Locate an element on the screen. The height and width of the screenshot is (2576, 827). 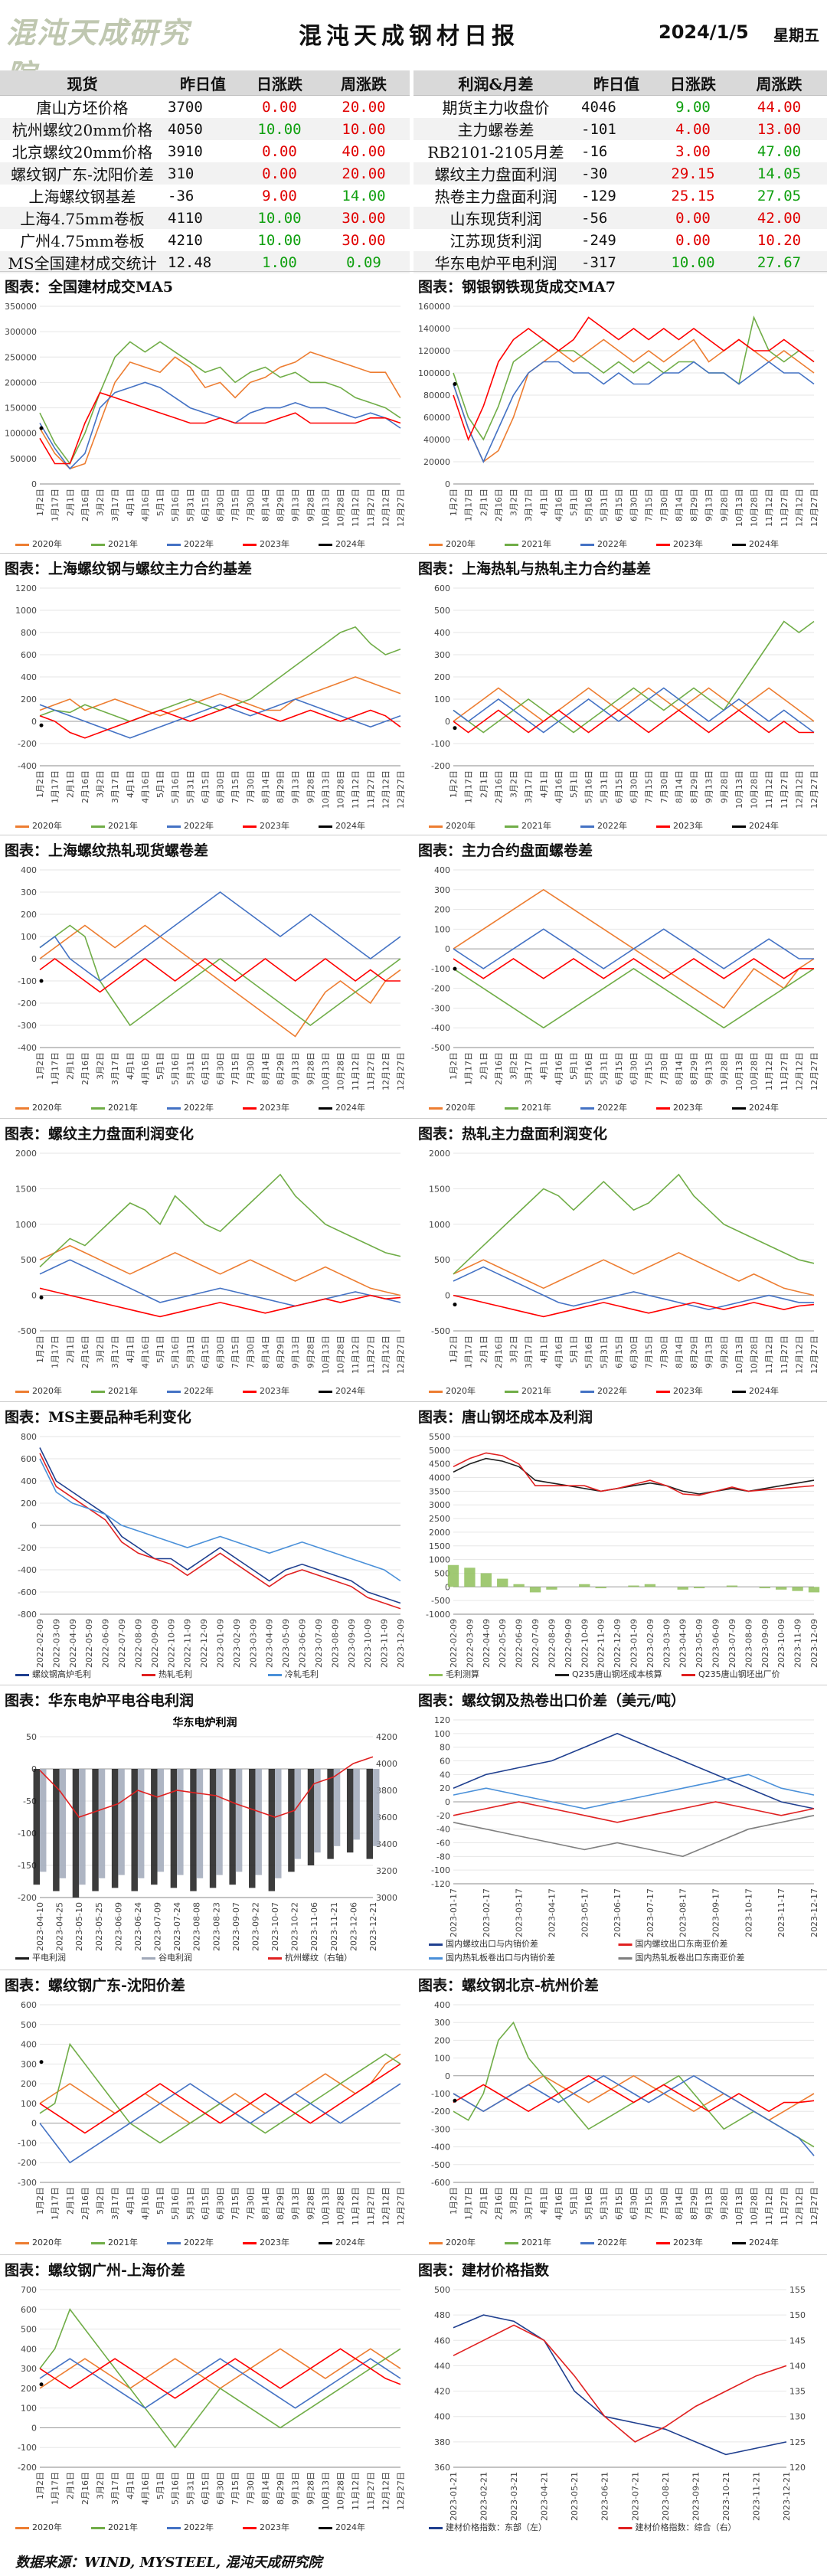
x-tick-label: 10月13日 is located at coordinates (326, 789).